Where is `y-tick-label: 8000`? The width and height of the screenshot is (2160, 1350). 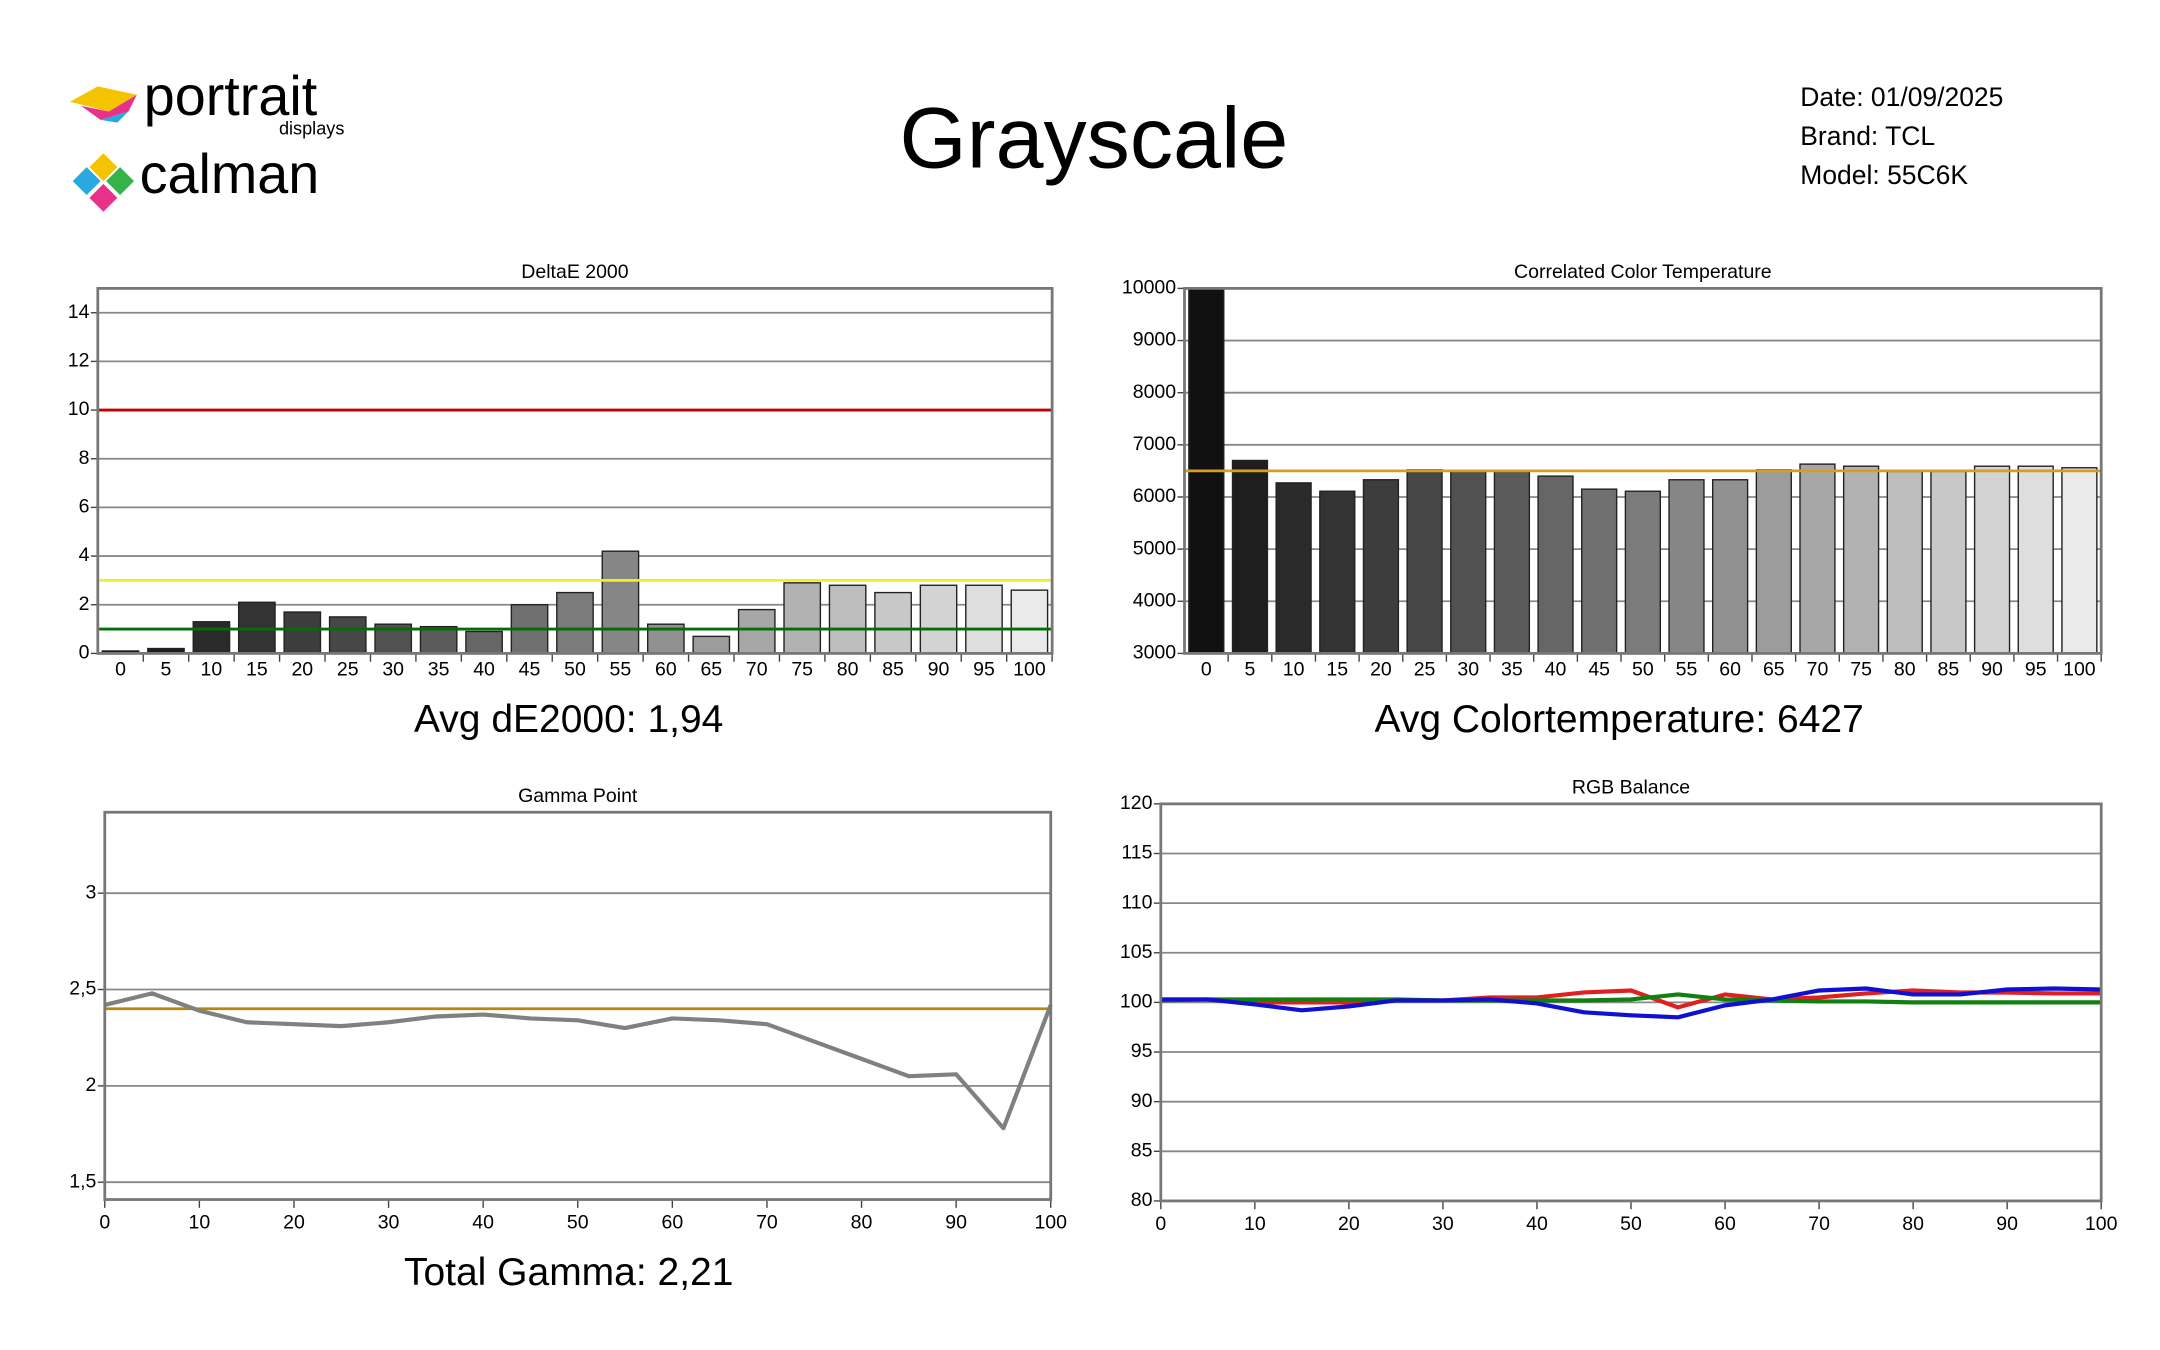 y-tick-label: 8000 is located at coordinates (1155, 392).